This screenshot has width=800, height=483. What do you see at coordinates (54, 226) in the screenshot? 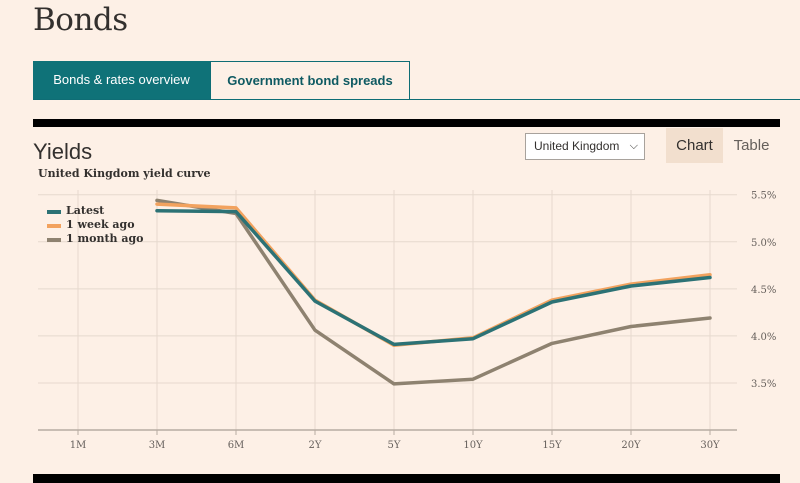
I see `legend-swatch-1-week-ago` at bounding box center [54, 226].